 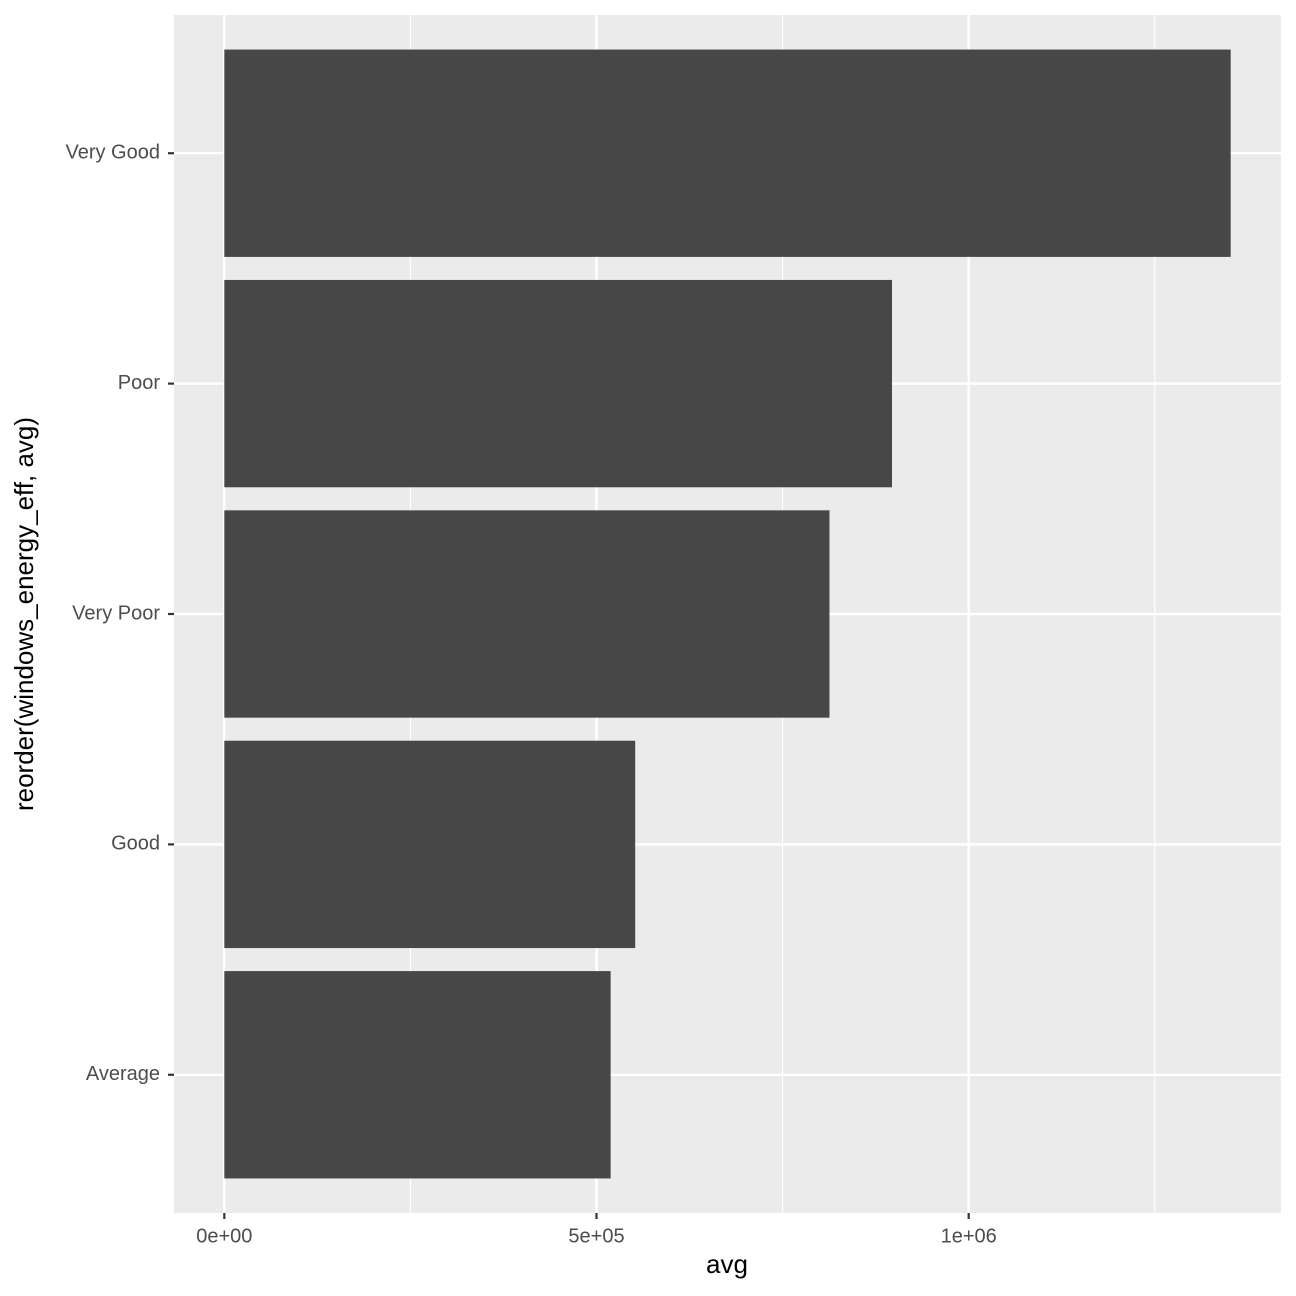 I want to click on y-tick-label: Poor, so click(x=139, y=383).